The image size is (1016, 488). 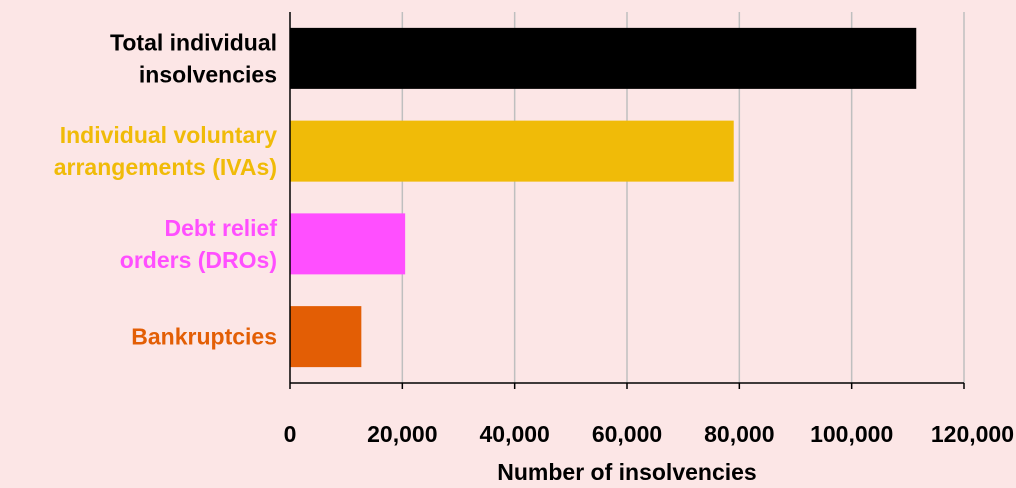 I want to click on category-label-line: Debt relief, so click(x=221, y=228).